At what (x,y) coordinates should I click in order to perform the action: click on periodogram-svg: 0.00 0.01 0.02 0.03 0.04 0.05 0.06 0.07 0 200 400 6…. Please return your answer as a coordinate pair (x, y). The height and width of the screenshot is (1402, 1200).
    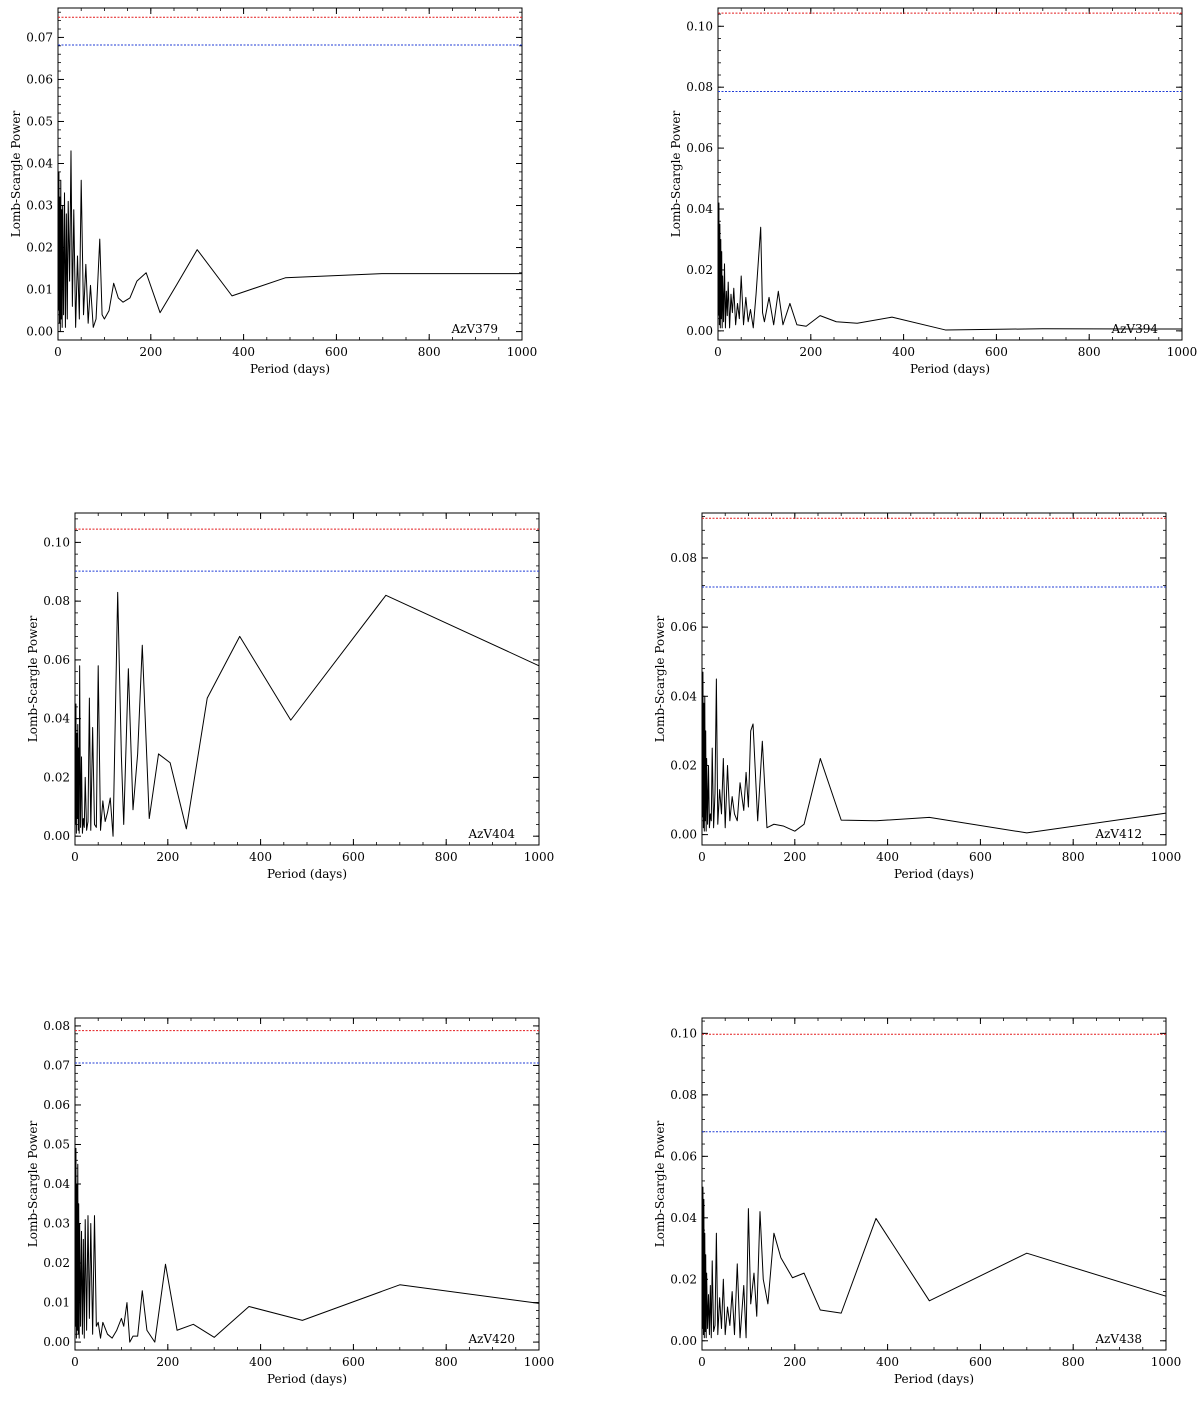
    Looking at the image, I should click on (273, 191).